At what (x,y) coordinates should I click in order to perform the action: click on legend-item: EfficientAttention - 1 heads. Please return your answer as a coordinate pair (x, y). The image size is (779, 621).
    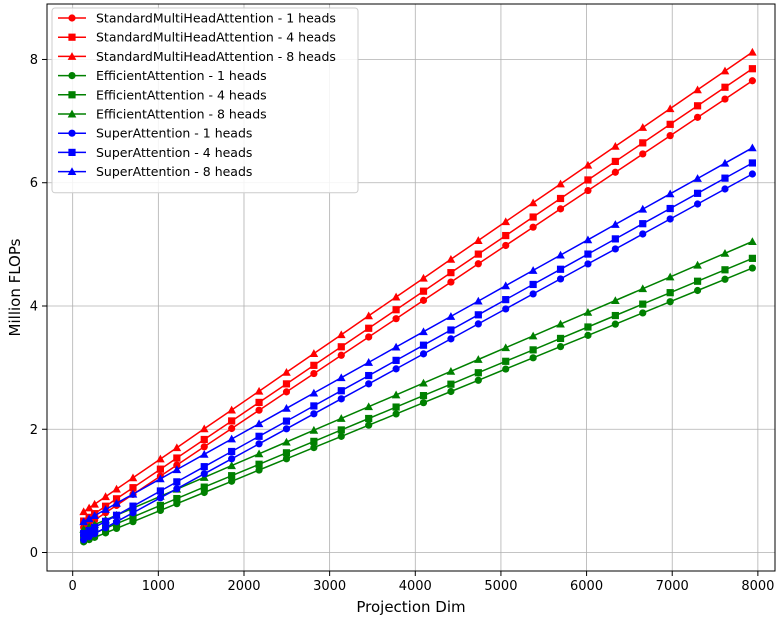
    Looking at the image, I should click on (162, 75).